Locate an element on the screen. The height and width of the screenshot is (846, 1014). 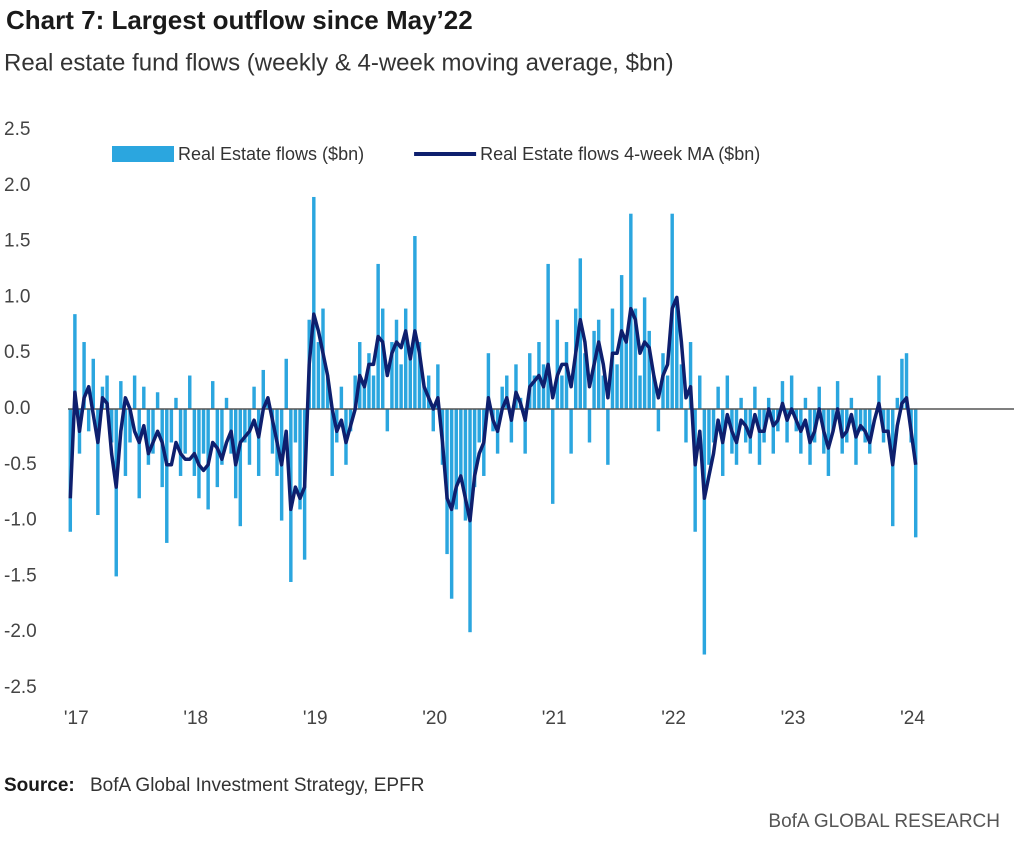
y-tick-label: -2.0 is located at coordinates (20, 631).